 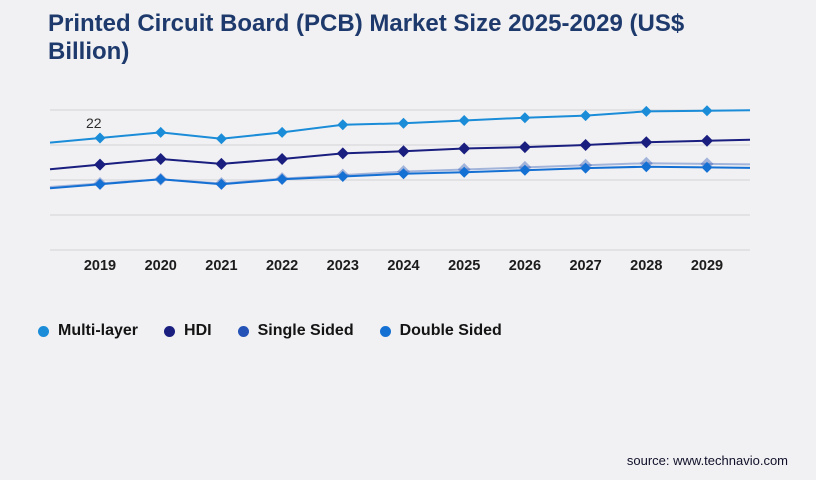 What do you see at coordinates (343, 266) in the screenshot?
I see `x-axis-label: 2023` at bounding box center [343, 266].